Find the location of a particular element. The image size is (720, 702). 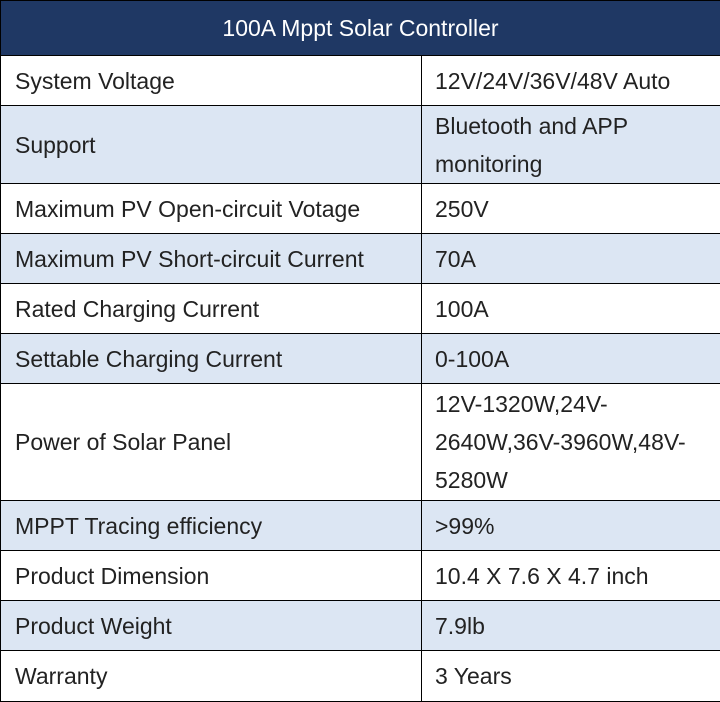

table-row: Product Weight 7.9lb is located at coordinates (360, 626).